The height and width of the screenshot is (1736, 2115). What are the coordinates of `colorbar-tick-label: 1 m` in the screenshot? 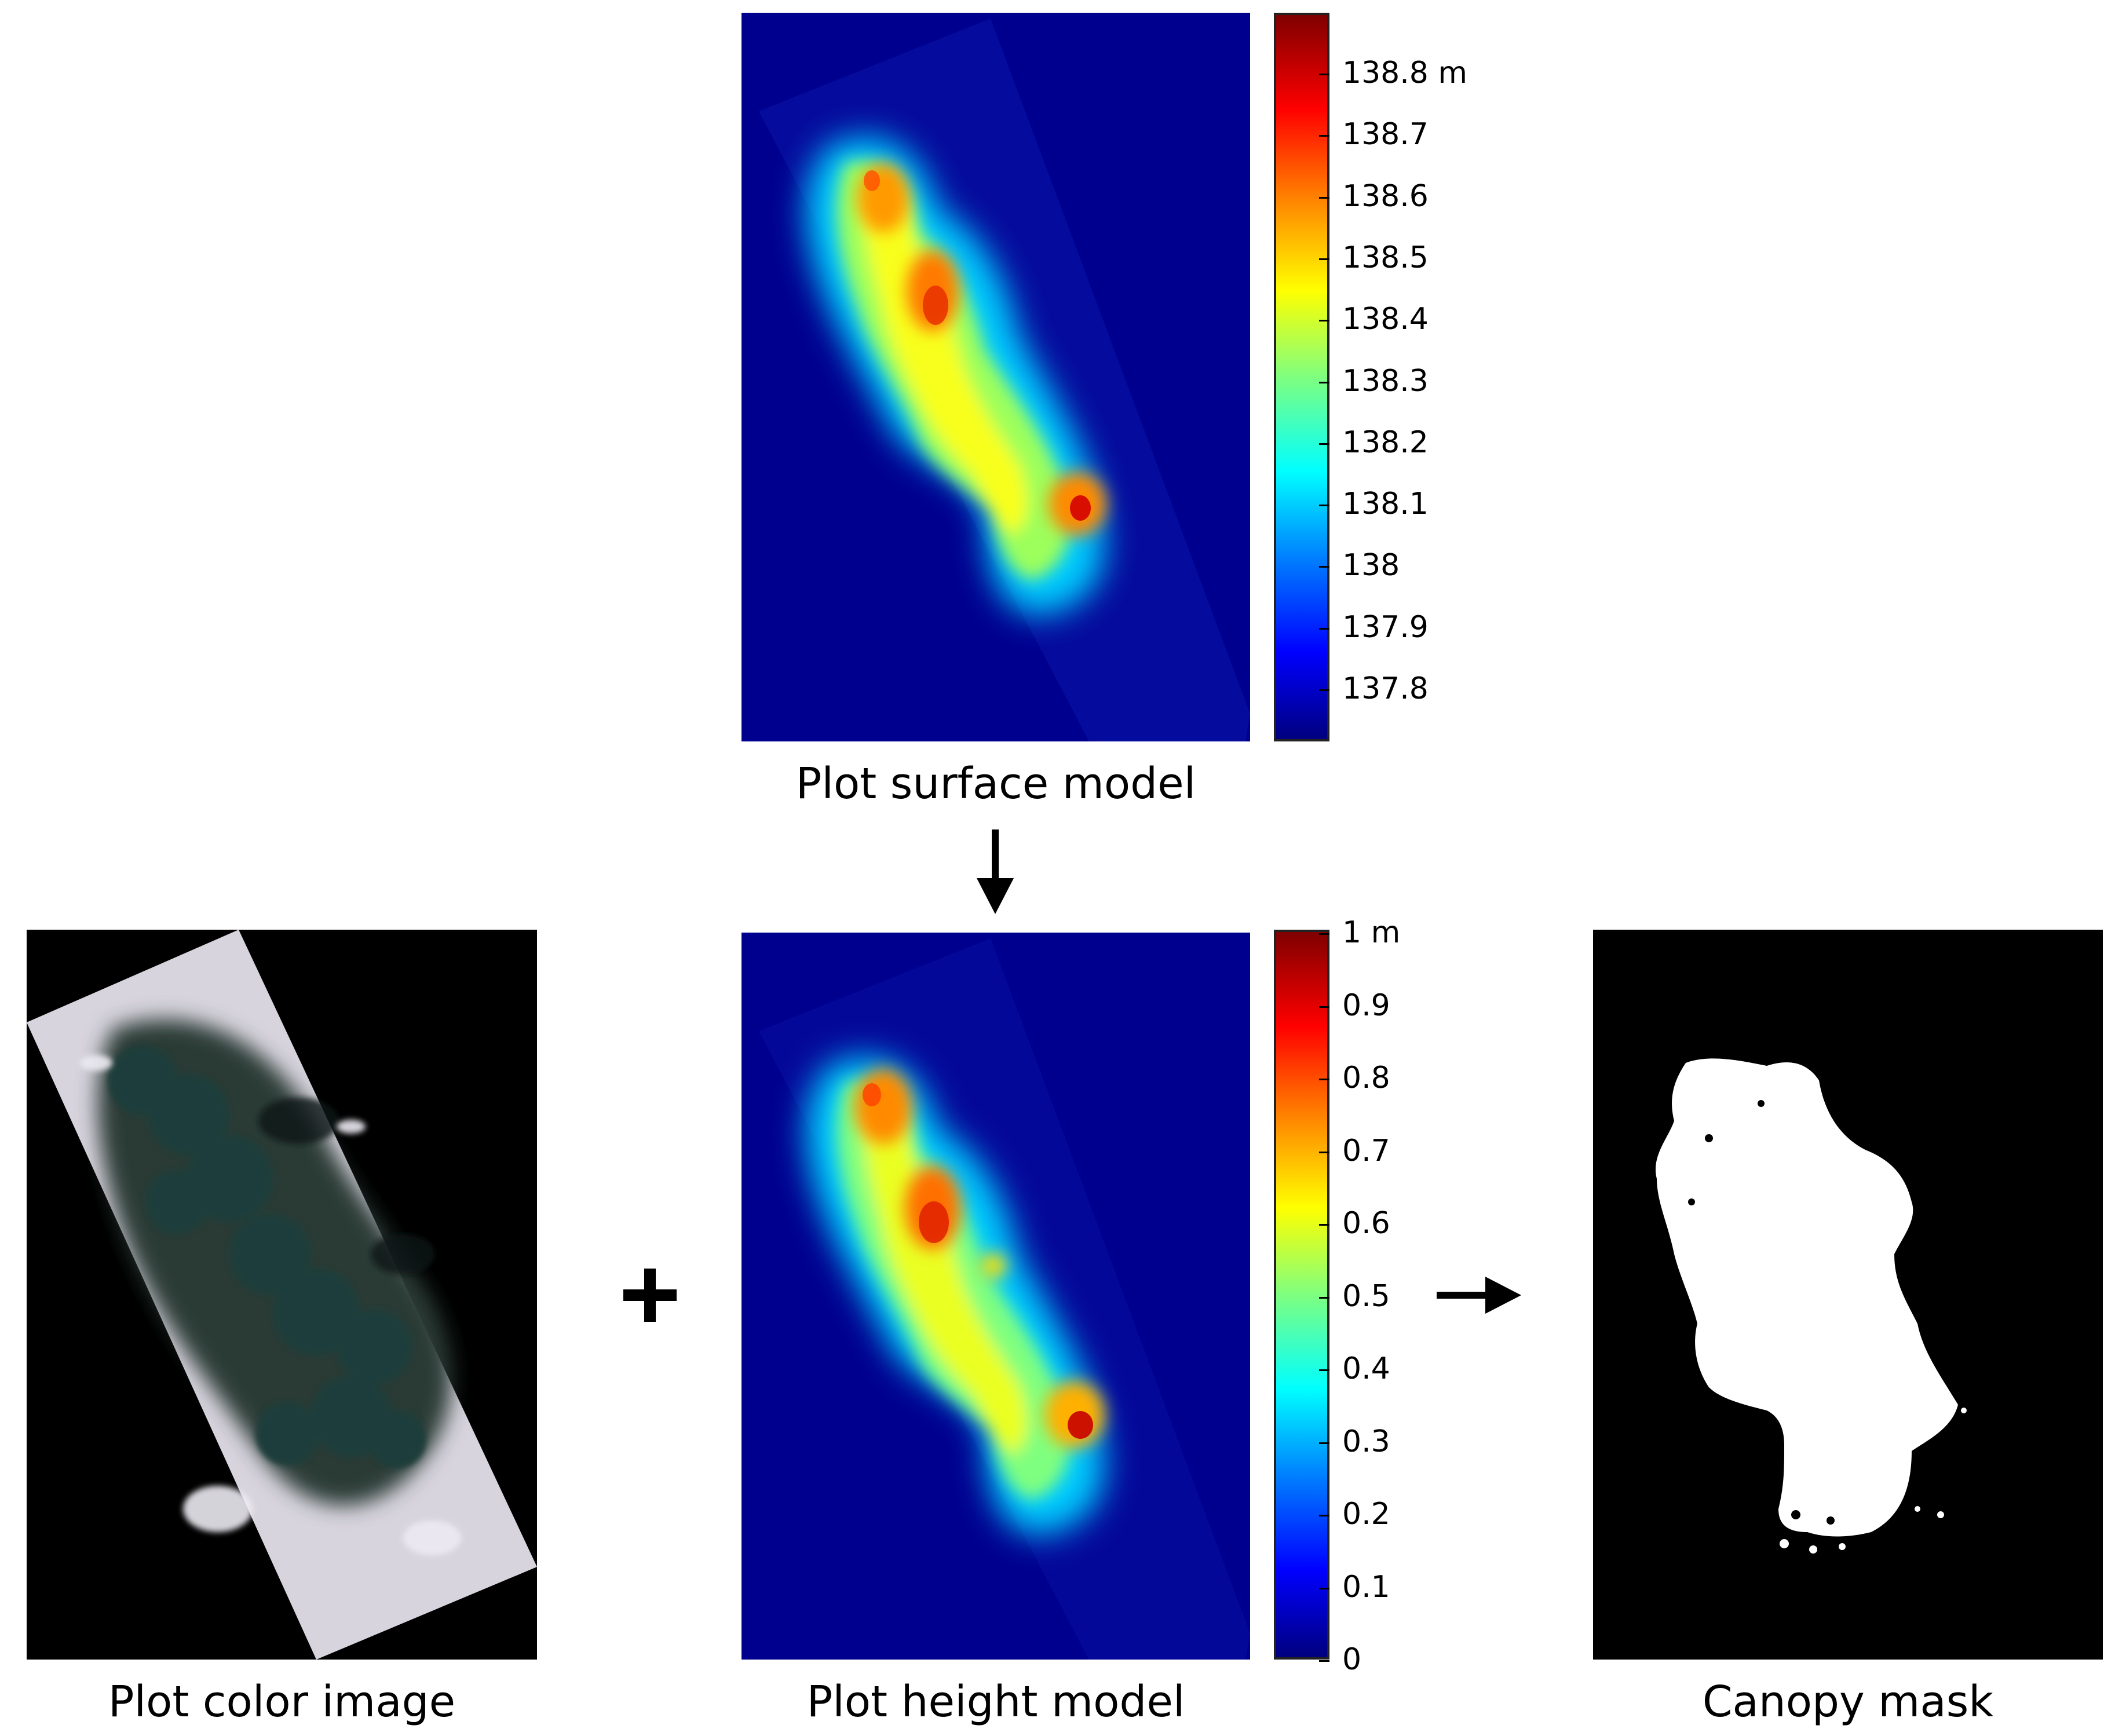 It's located at (1371, 932).